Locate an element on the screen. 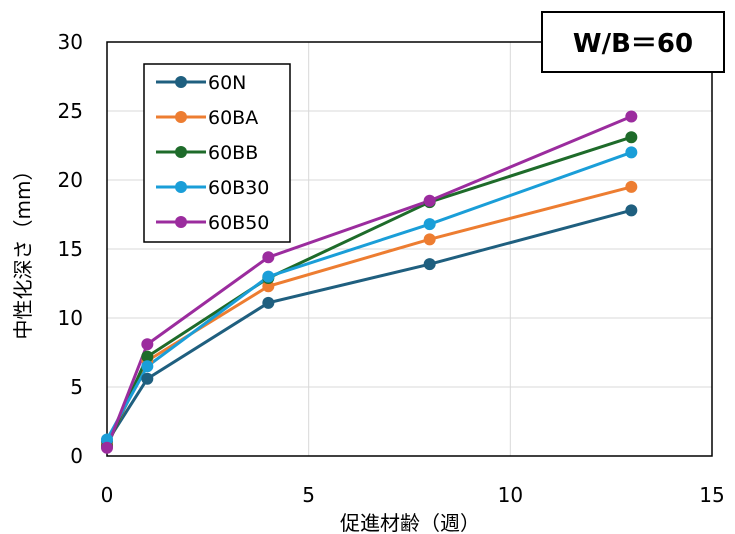 The width and height of the screenshot is (735, 534). legend-label: 60B50 is located at coordinates (238, 223).